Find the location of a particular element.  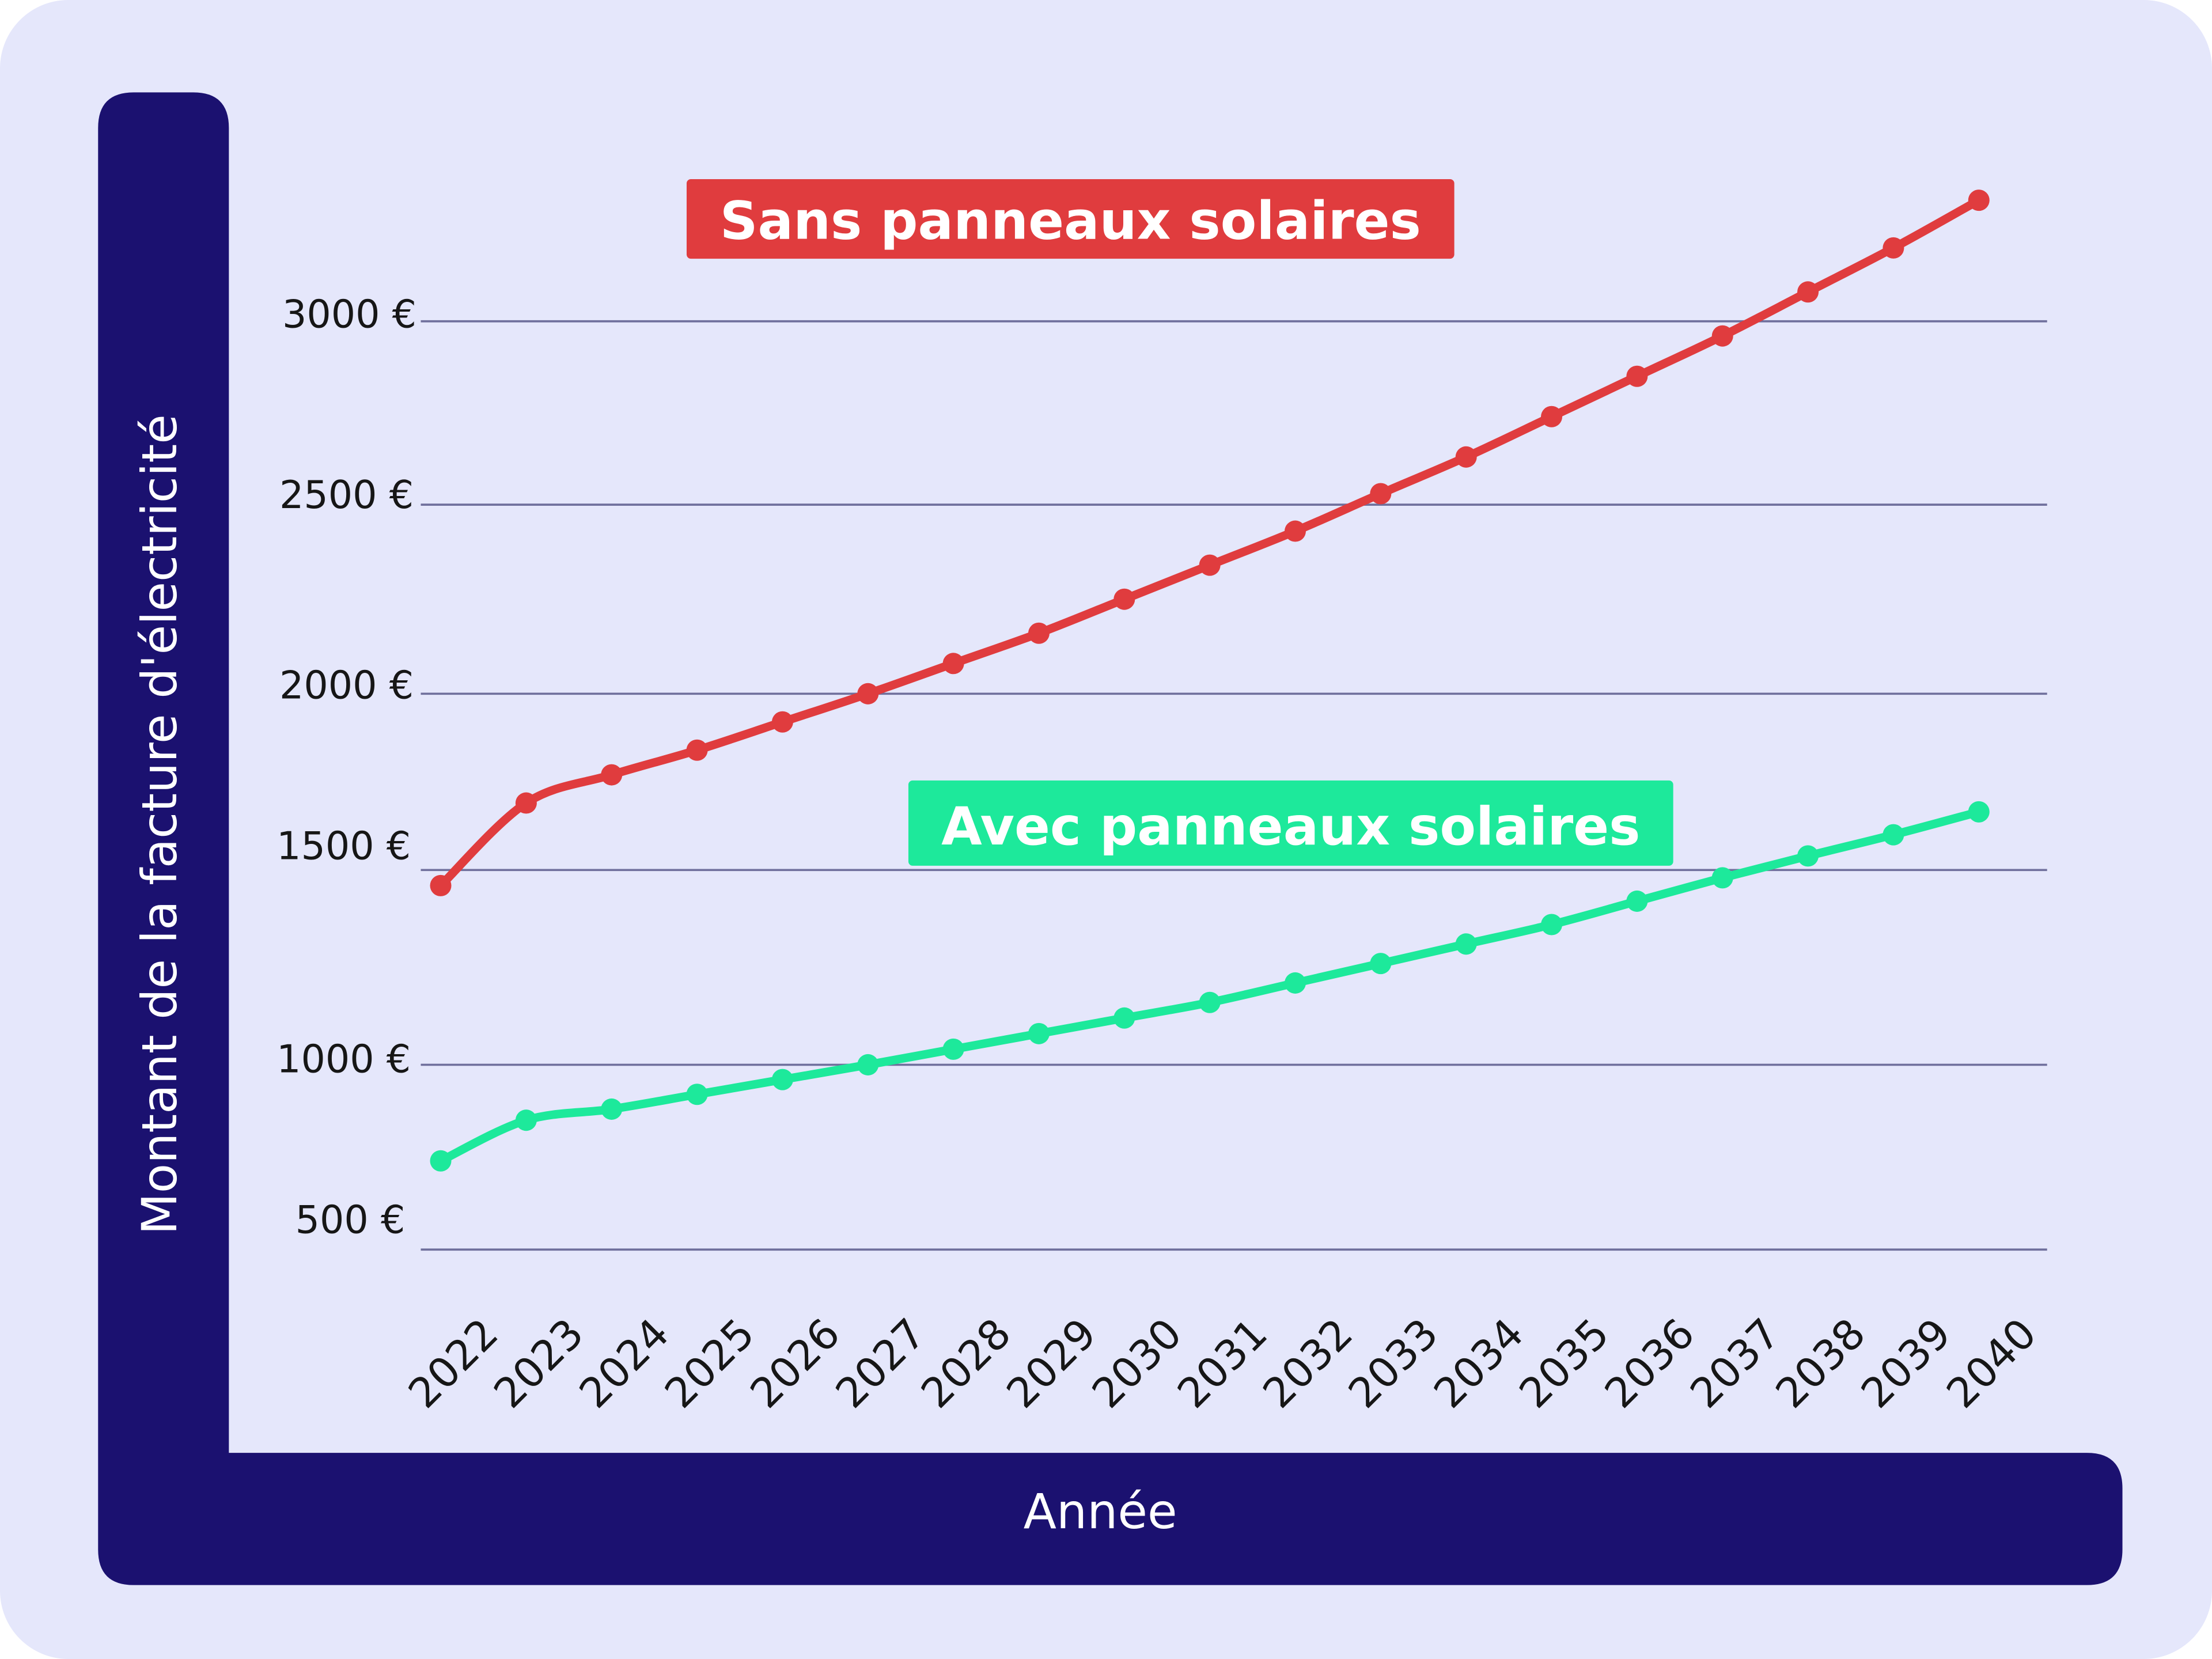

legend-sans-panneaux-badge is located at coordinates (1070, 219).